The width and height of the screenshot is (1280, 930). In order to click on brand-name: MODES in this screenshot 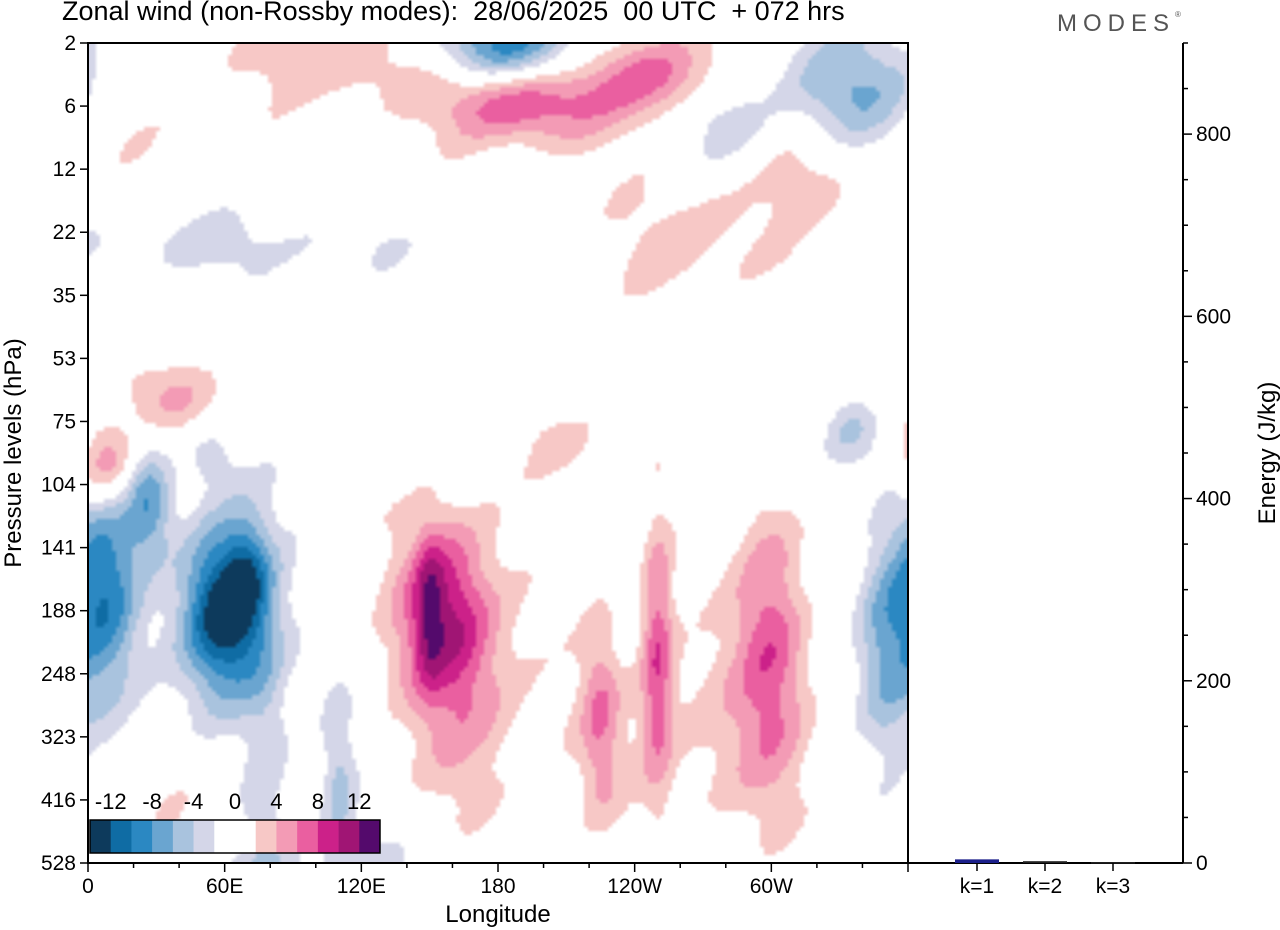, I will do `click(1116, 23)`.